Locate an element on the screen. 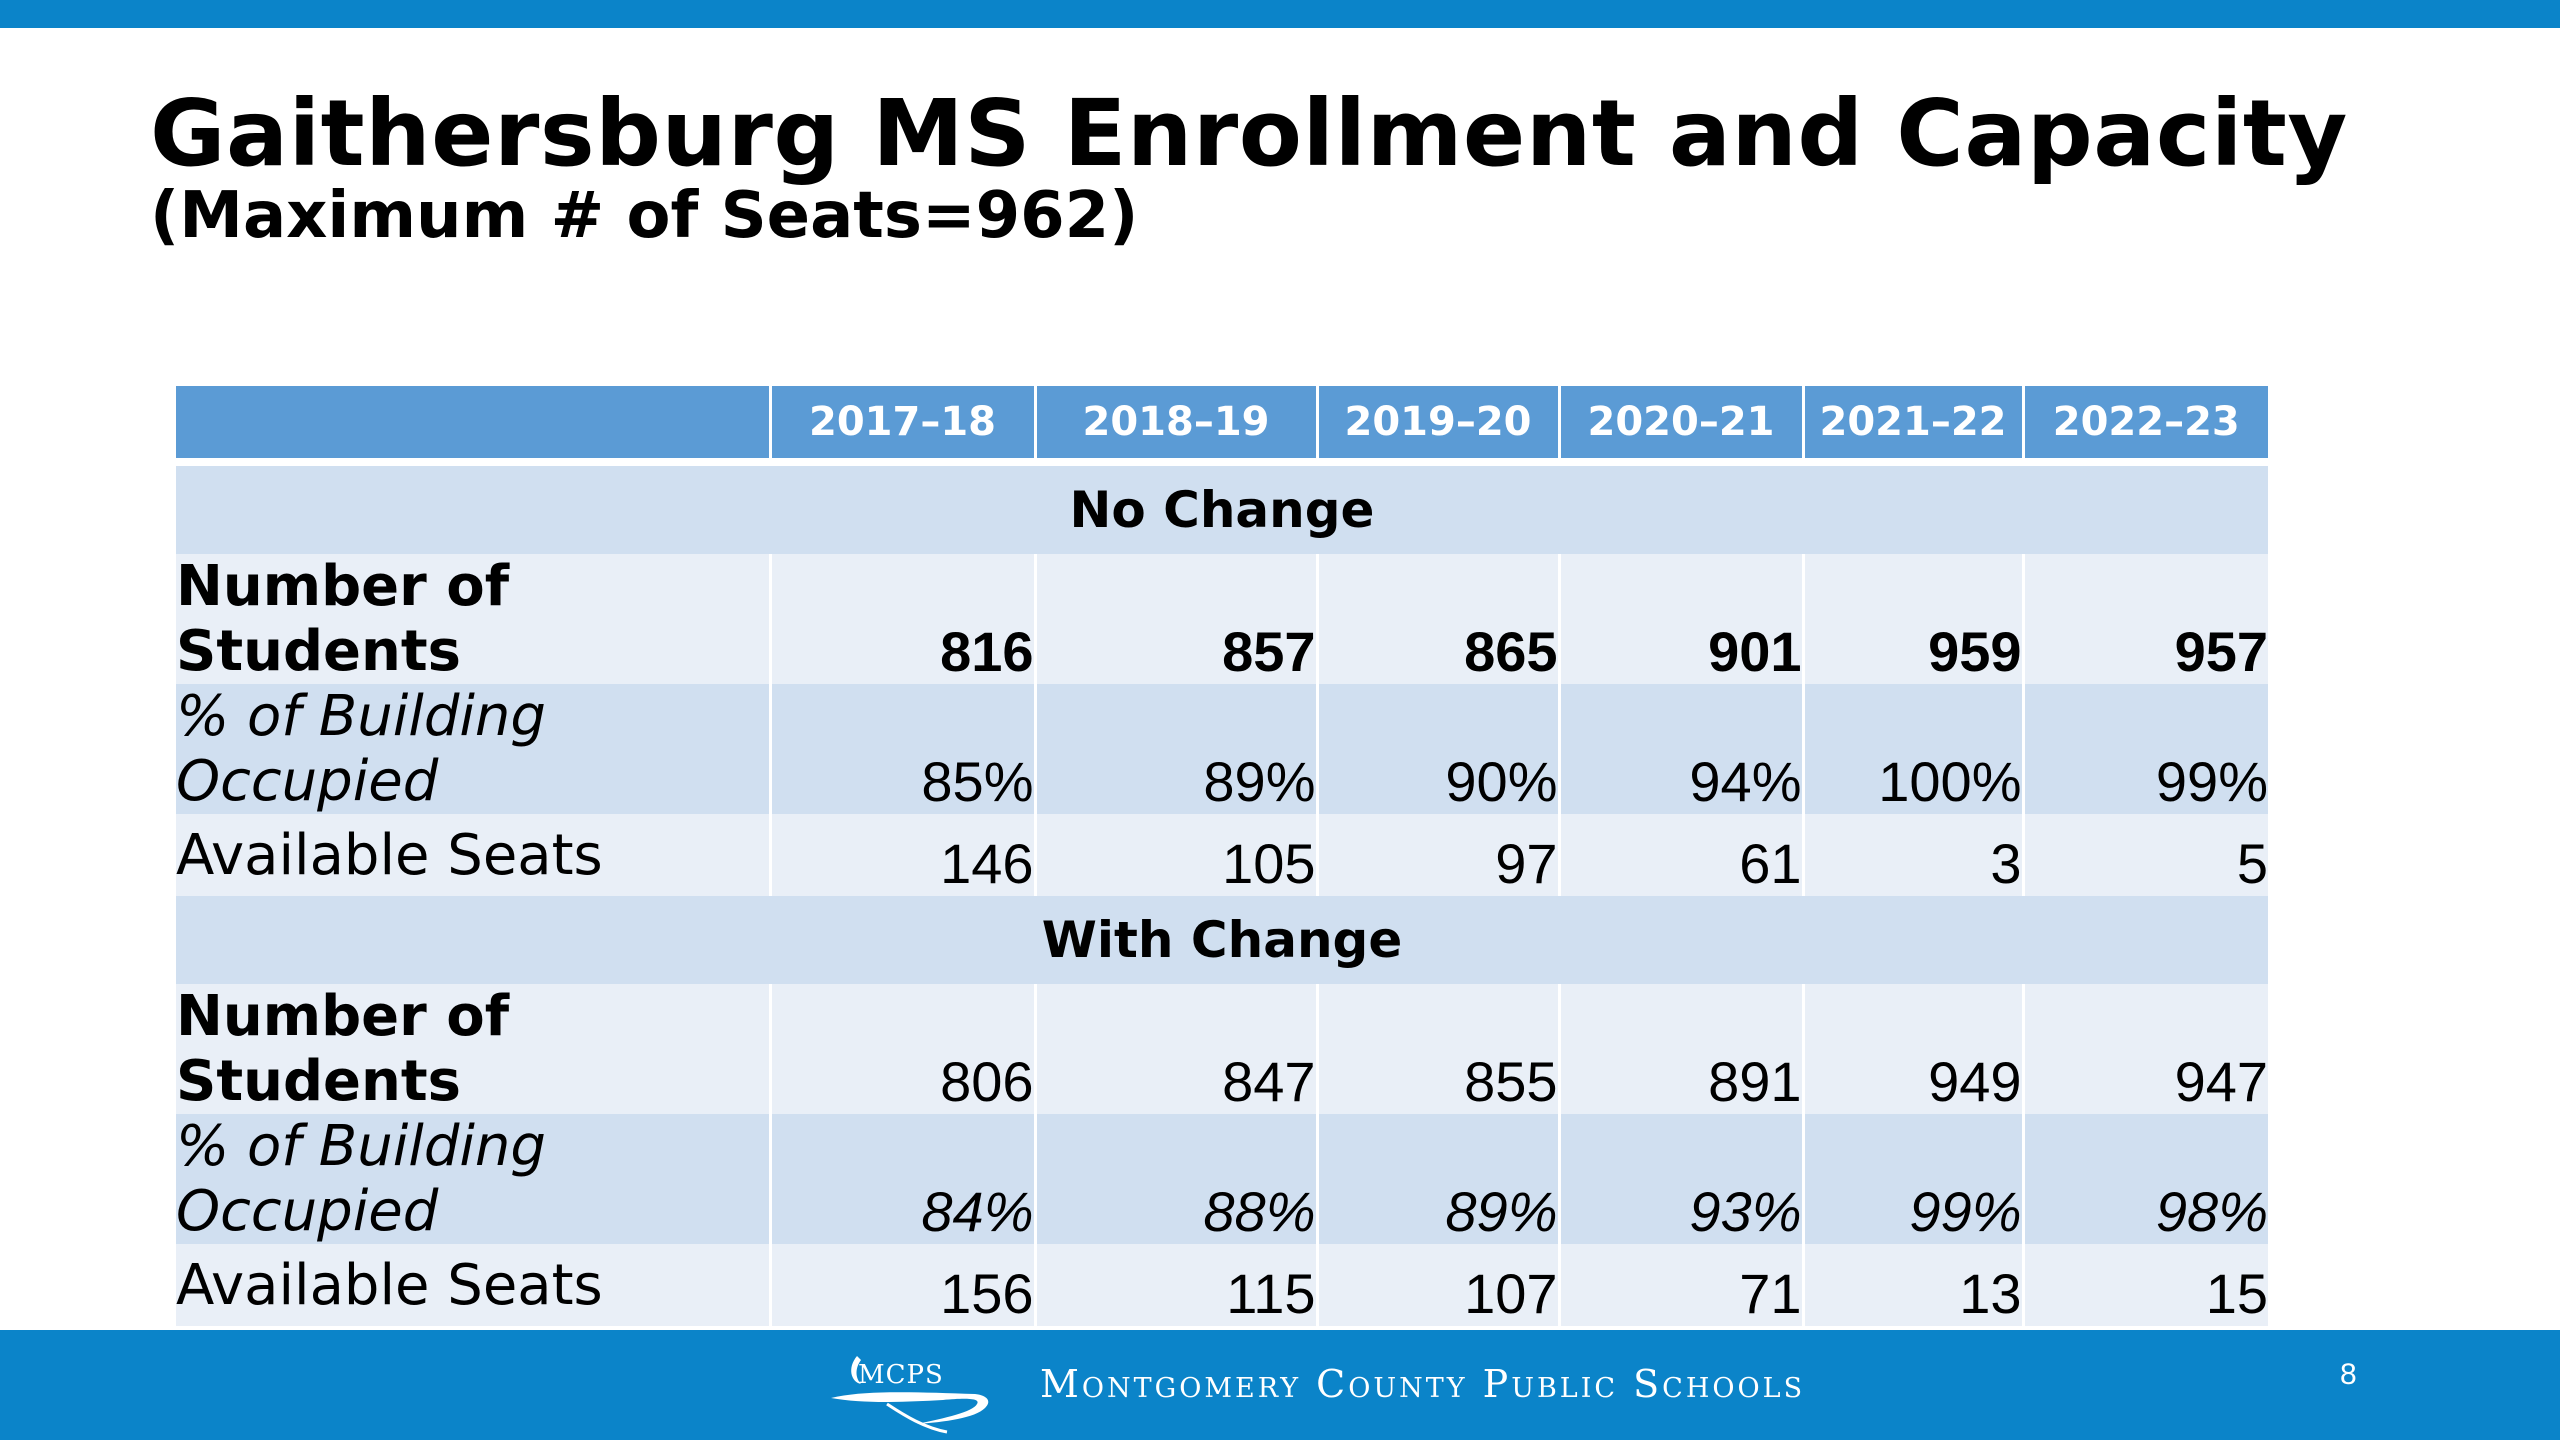 The height and width of the screenshot is (1440, 2560). slide-subtitle: (Maximum # of Seats=962) is located at coordinates (644, 216).